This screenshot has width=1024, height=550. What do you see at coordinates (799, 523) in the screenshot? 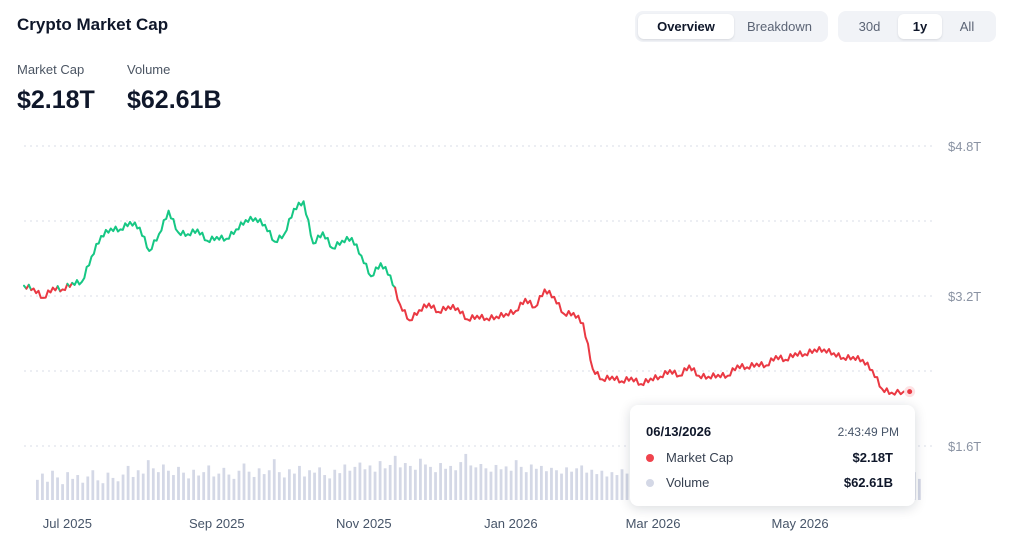
I see `x-tick-label: May 2026` at bounding box center [799, 523].